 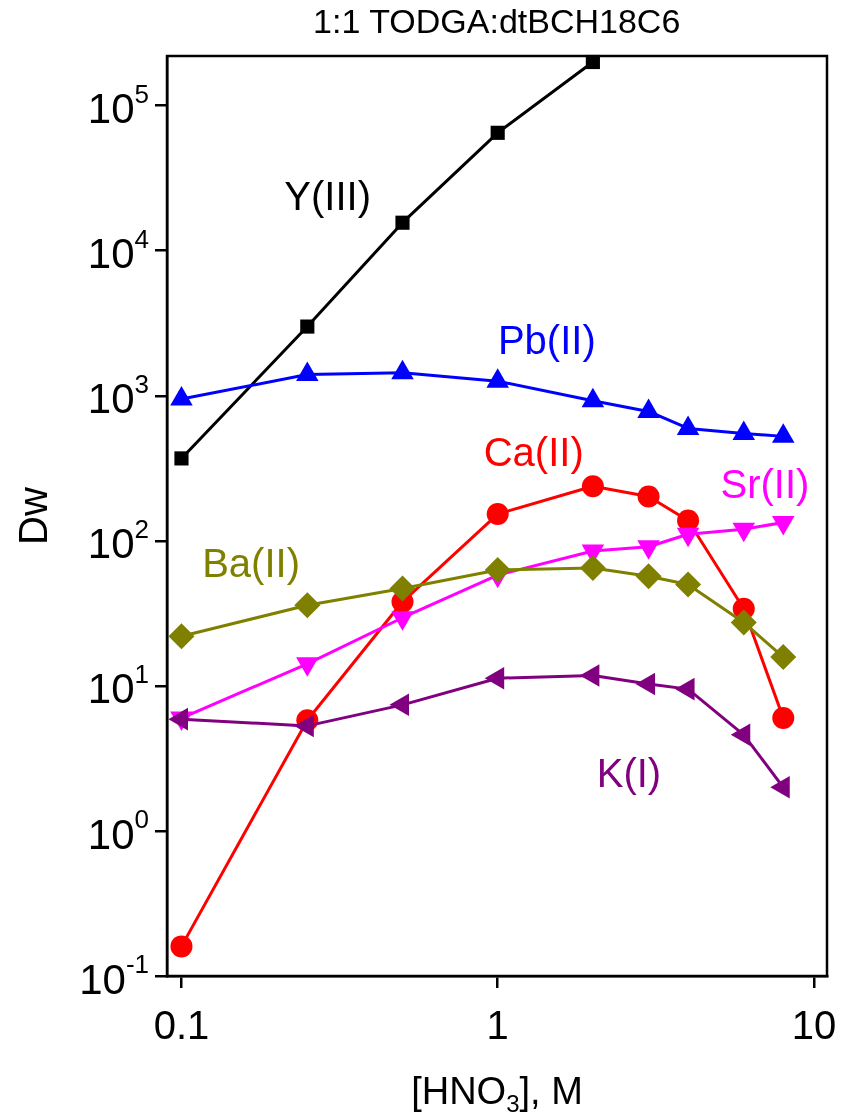 I want to click on x-tick-label: 0.1, so click(x=181, y=1025).